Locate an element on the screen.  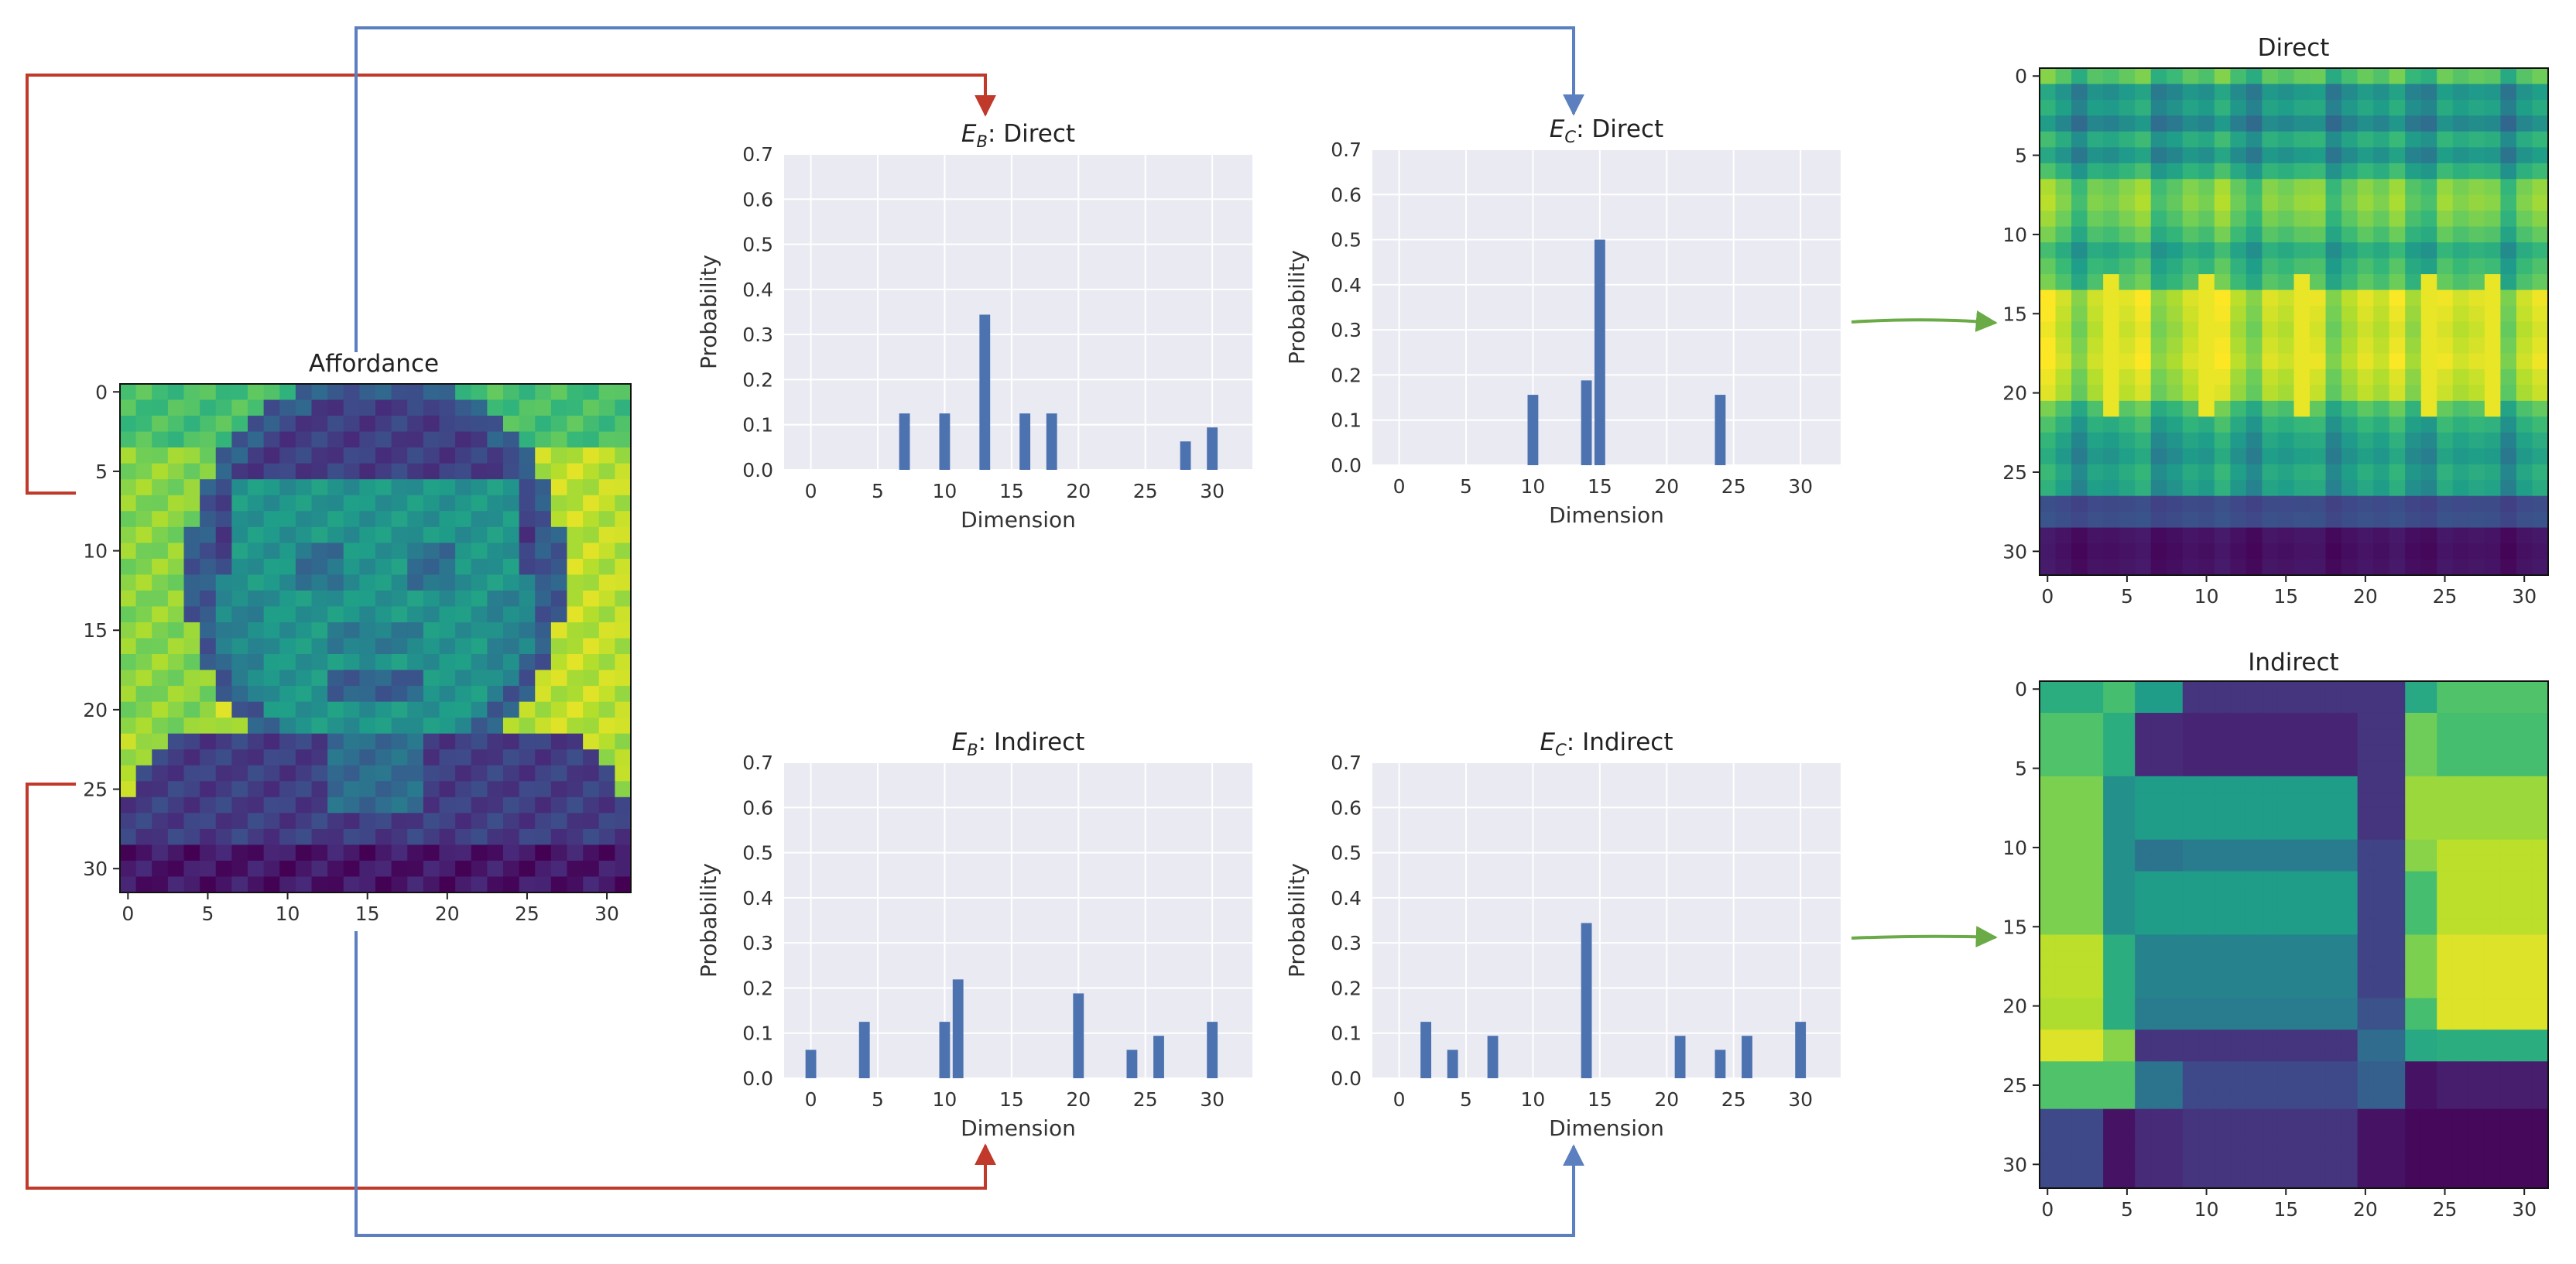
y-tick-label: 0.5 is located at coordinates (757, 245).